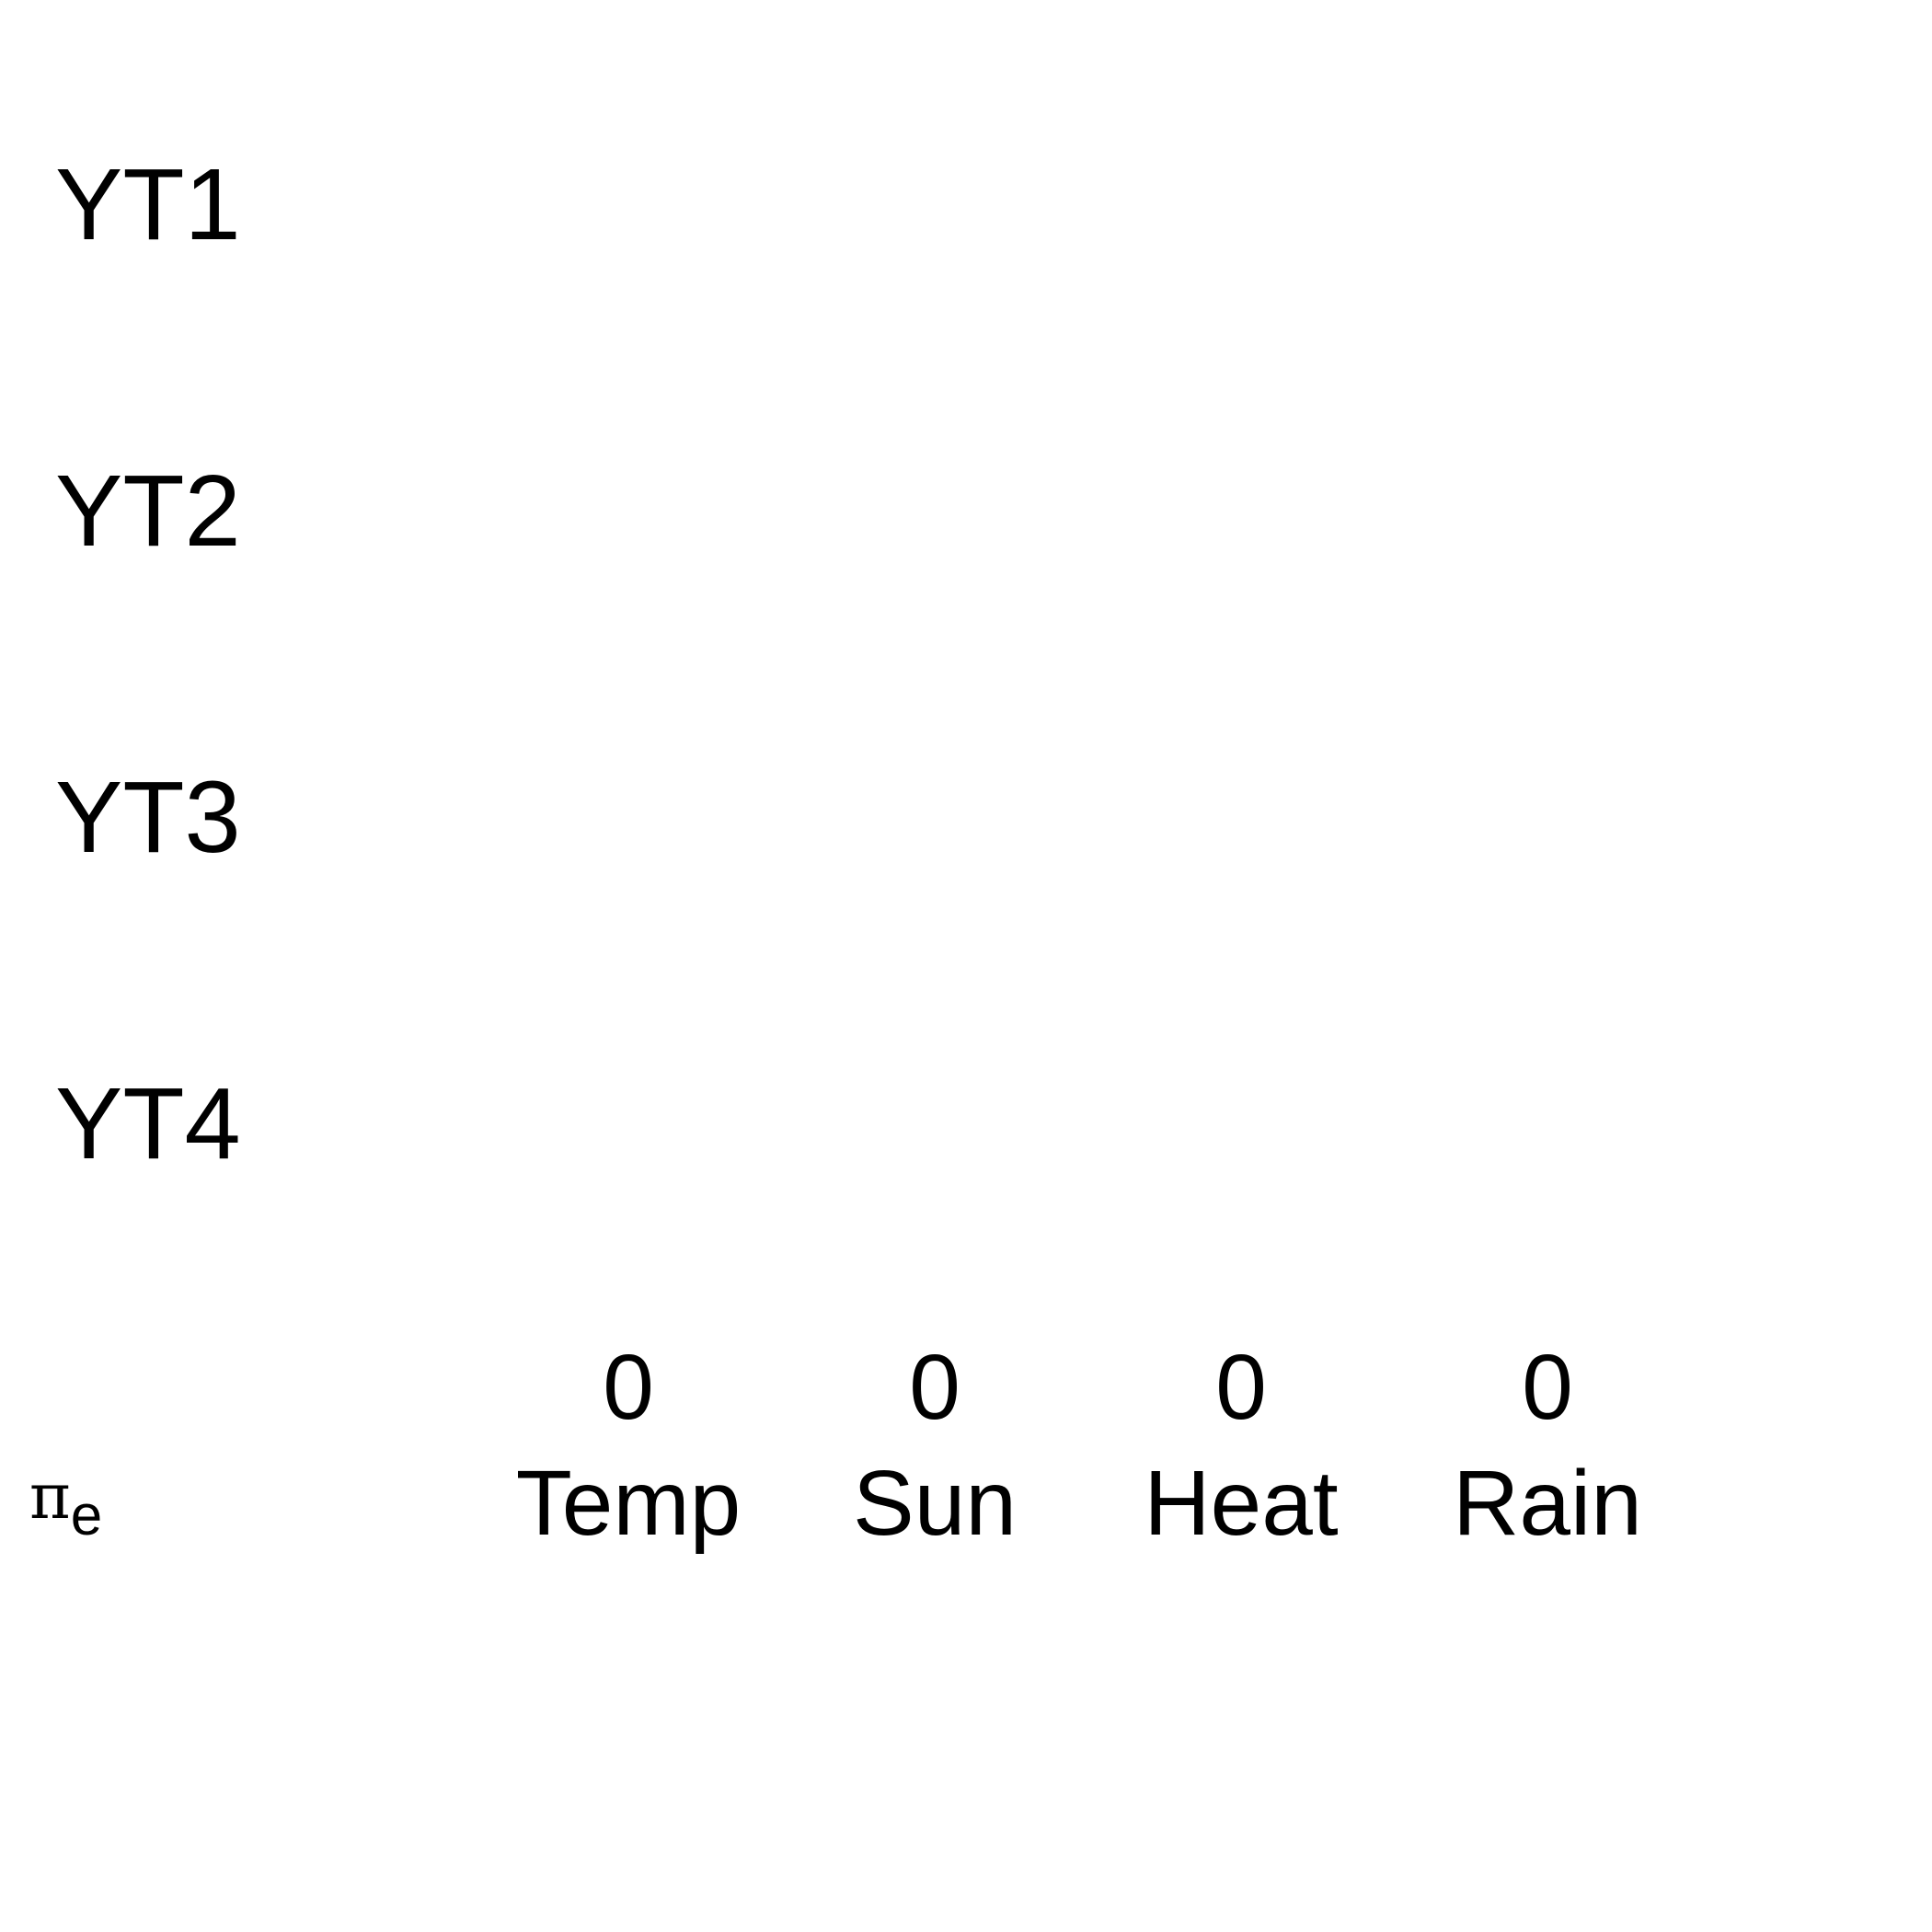  I want to click on column-label-heat: Heat, so click(1241, 1503).